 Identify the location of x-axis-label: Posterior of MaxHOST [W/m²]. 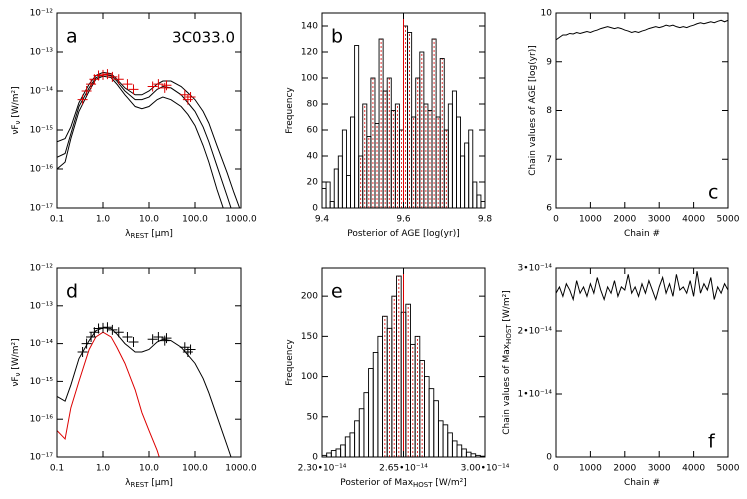
(403, 484).